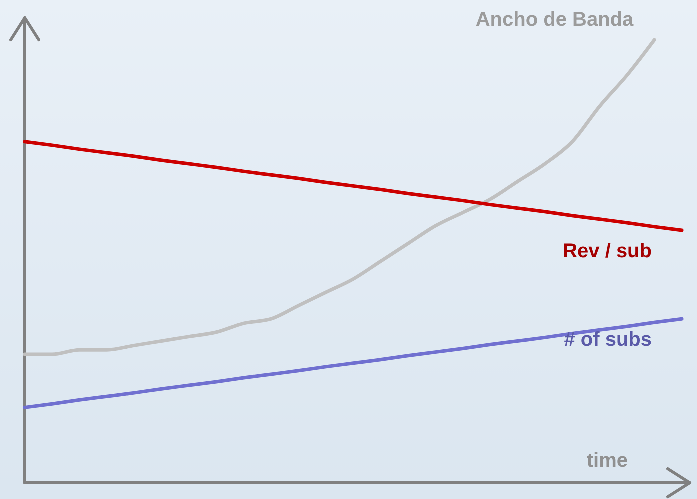 The width and height of the screenshot is (697, 499). Describe the element at coordinates (555, 20) in the screenshot. I see `series-label: Ancho de Banda` at that location.